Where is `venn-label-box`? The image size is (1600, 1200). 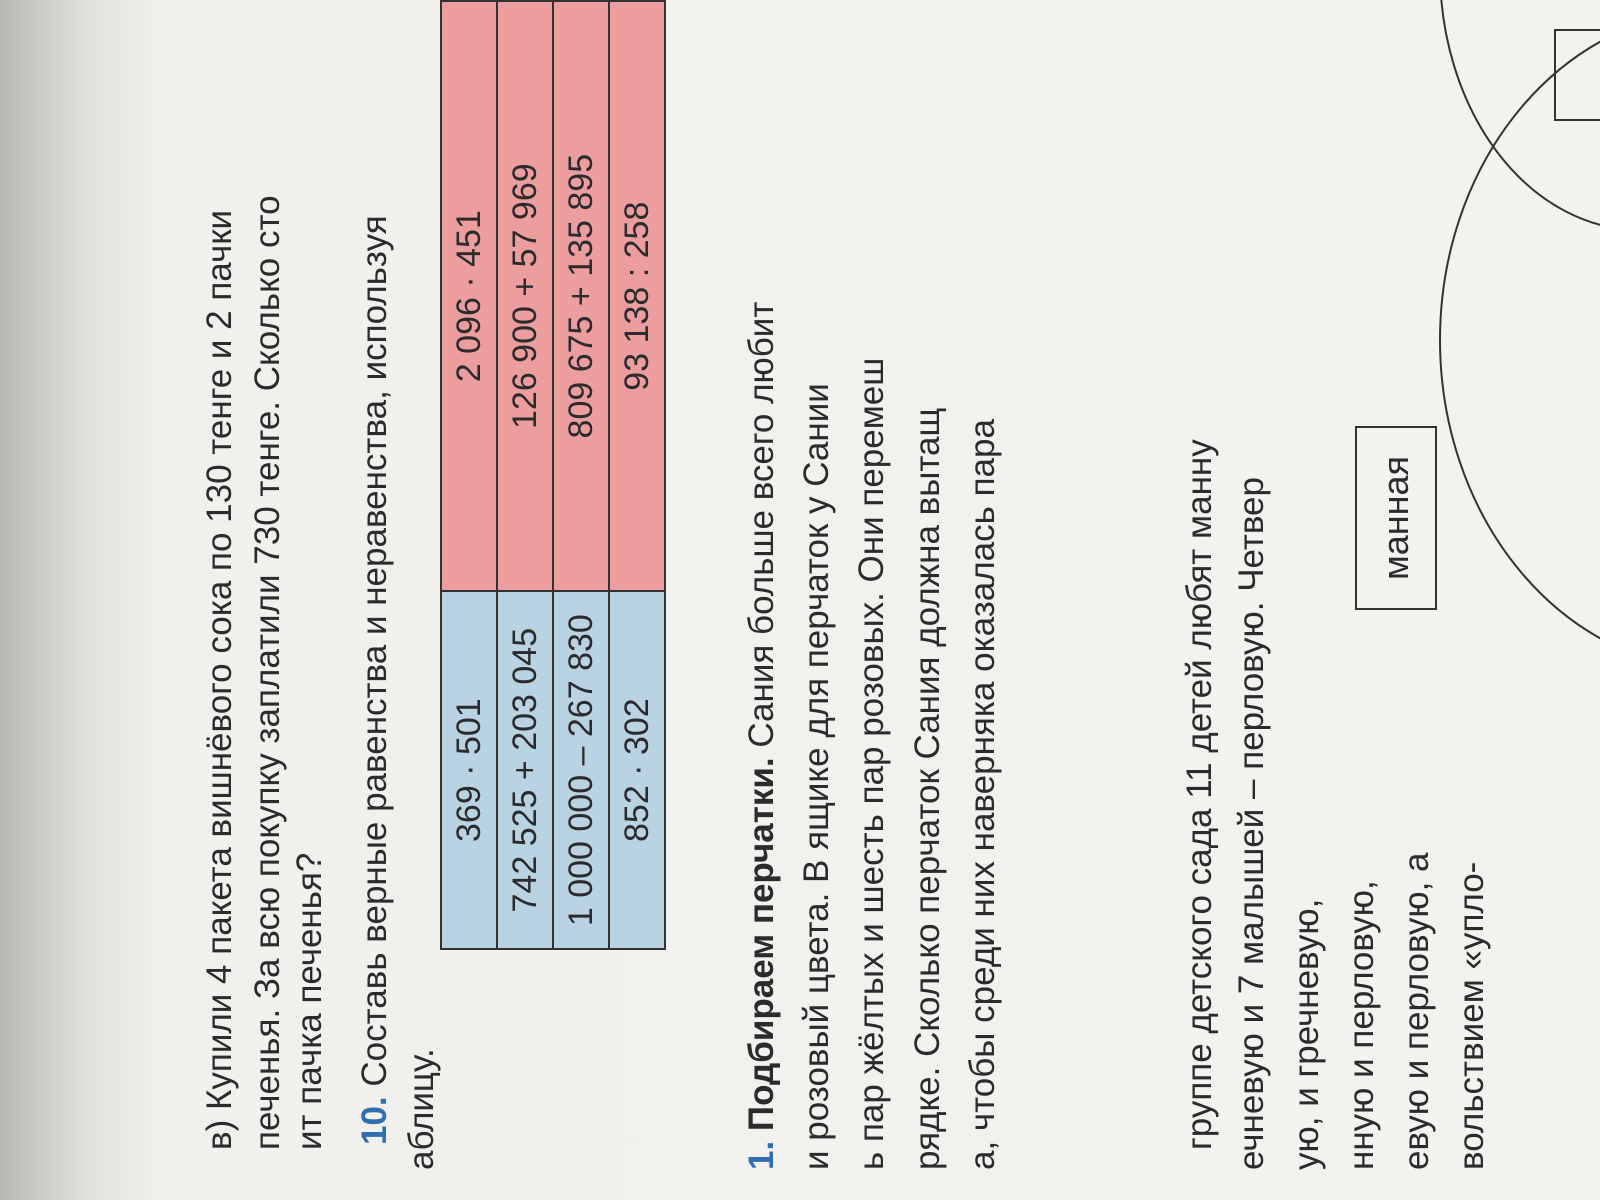
venn-label-box is located at coordinates (1577, 75).